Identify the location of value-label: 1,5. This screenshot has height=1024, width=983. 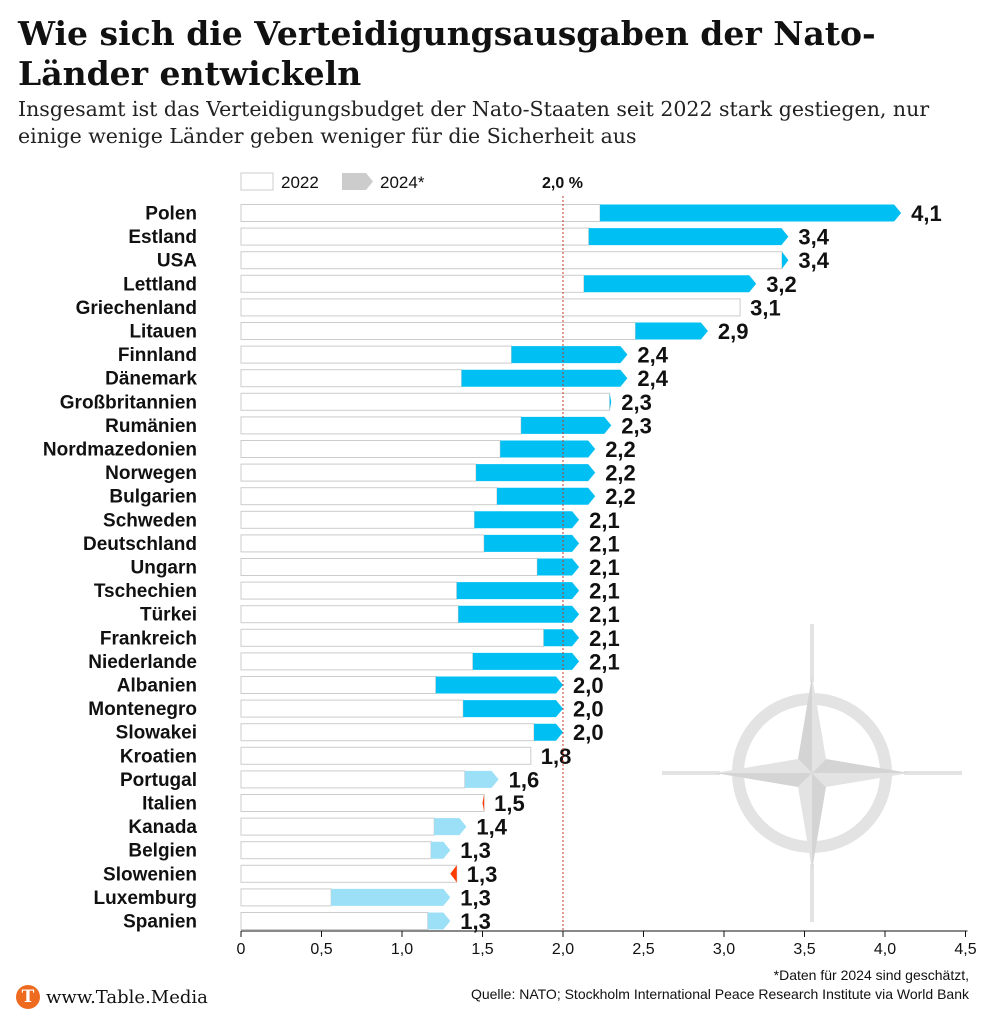
(509, 803).